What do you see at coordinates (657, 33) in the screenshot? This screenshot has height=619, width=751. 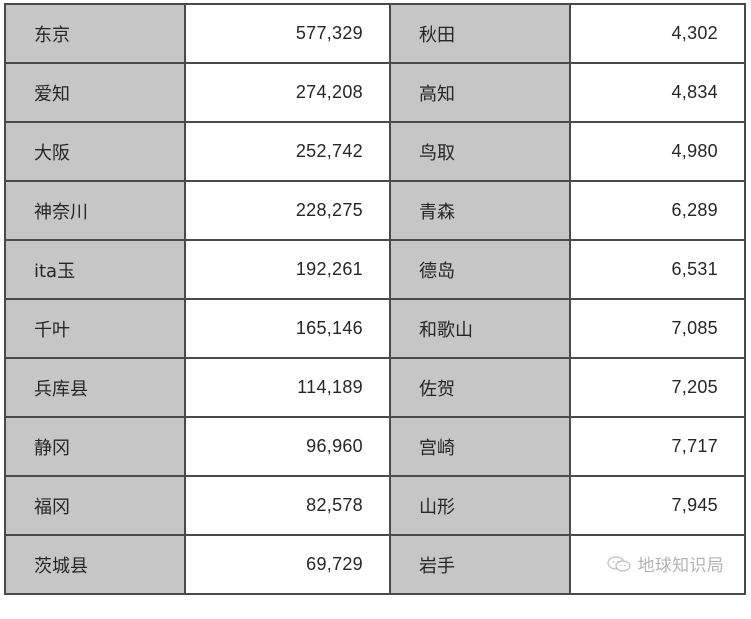 I see `right-prefecture-value: 4,302` at bounding box center [657, 33].